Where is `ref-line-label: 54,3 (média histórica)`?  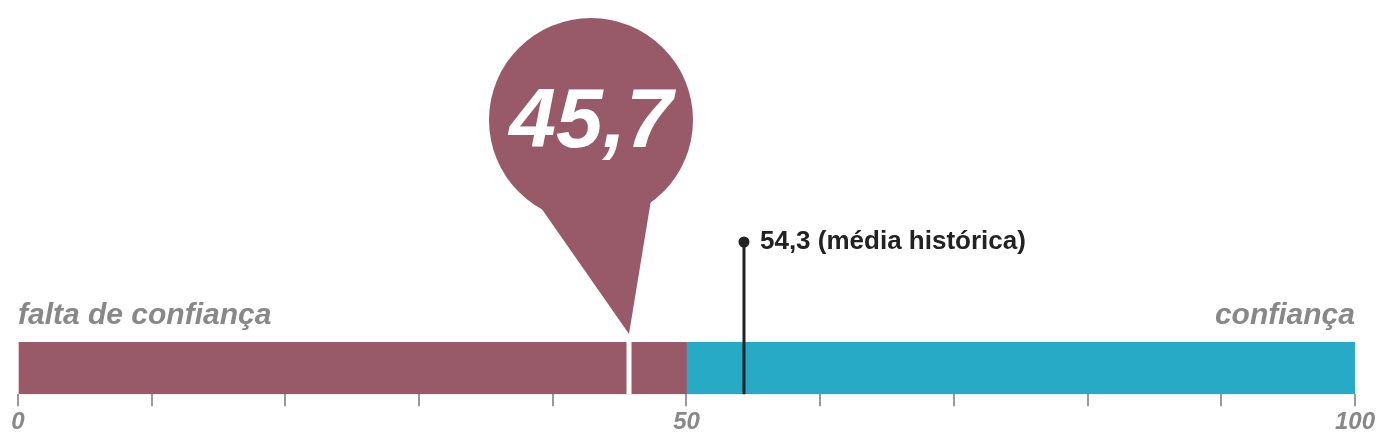
ref-line-label: 54,3 (média histórica) is located at coordinates (892, 240).